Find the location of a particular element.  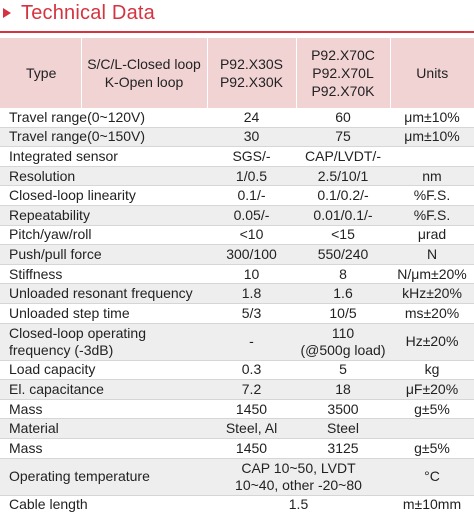

value-model-a: 1.8 is located at coordinates (251, 293).